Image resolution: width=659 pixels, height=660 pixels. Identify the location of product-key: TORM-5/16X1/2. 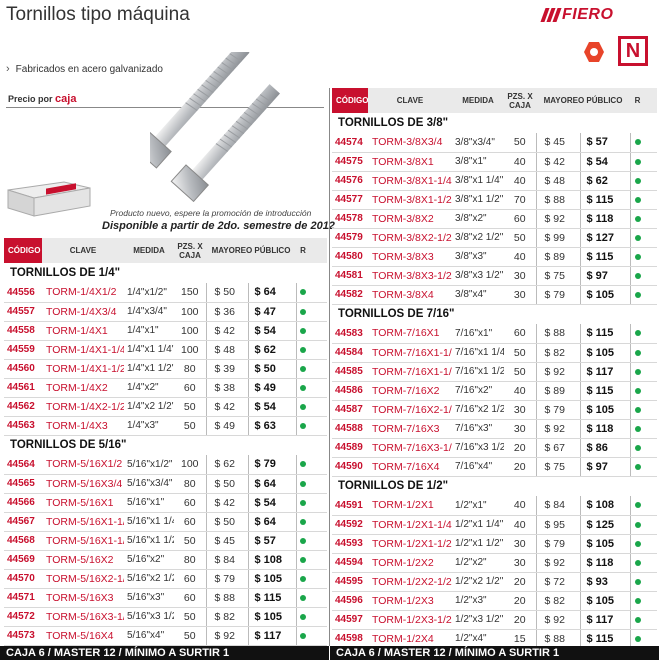
(83, 465).